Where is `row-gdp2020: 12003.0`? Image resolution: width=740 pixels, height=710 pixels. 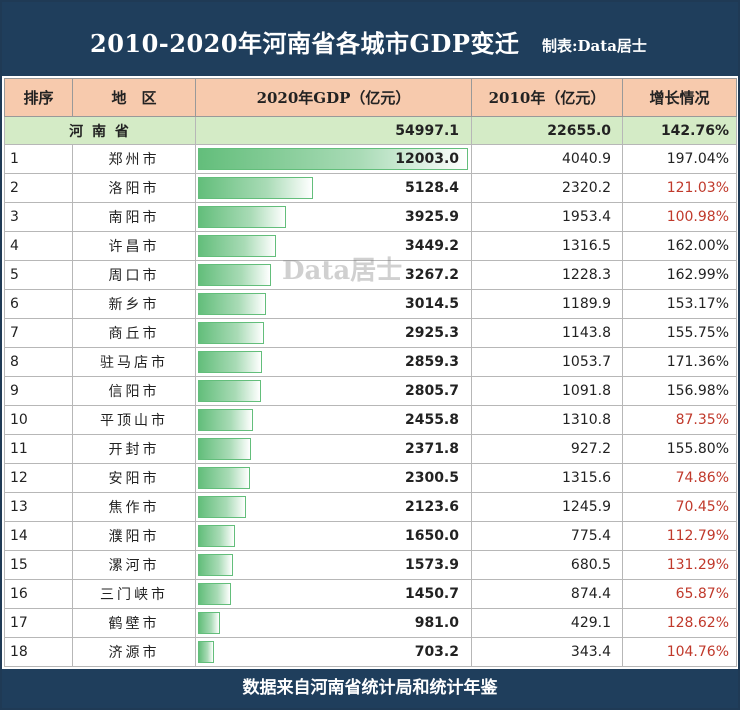
row-gdp2020: 12003.0 is located at coordinates (427, 159).